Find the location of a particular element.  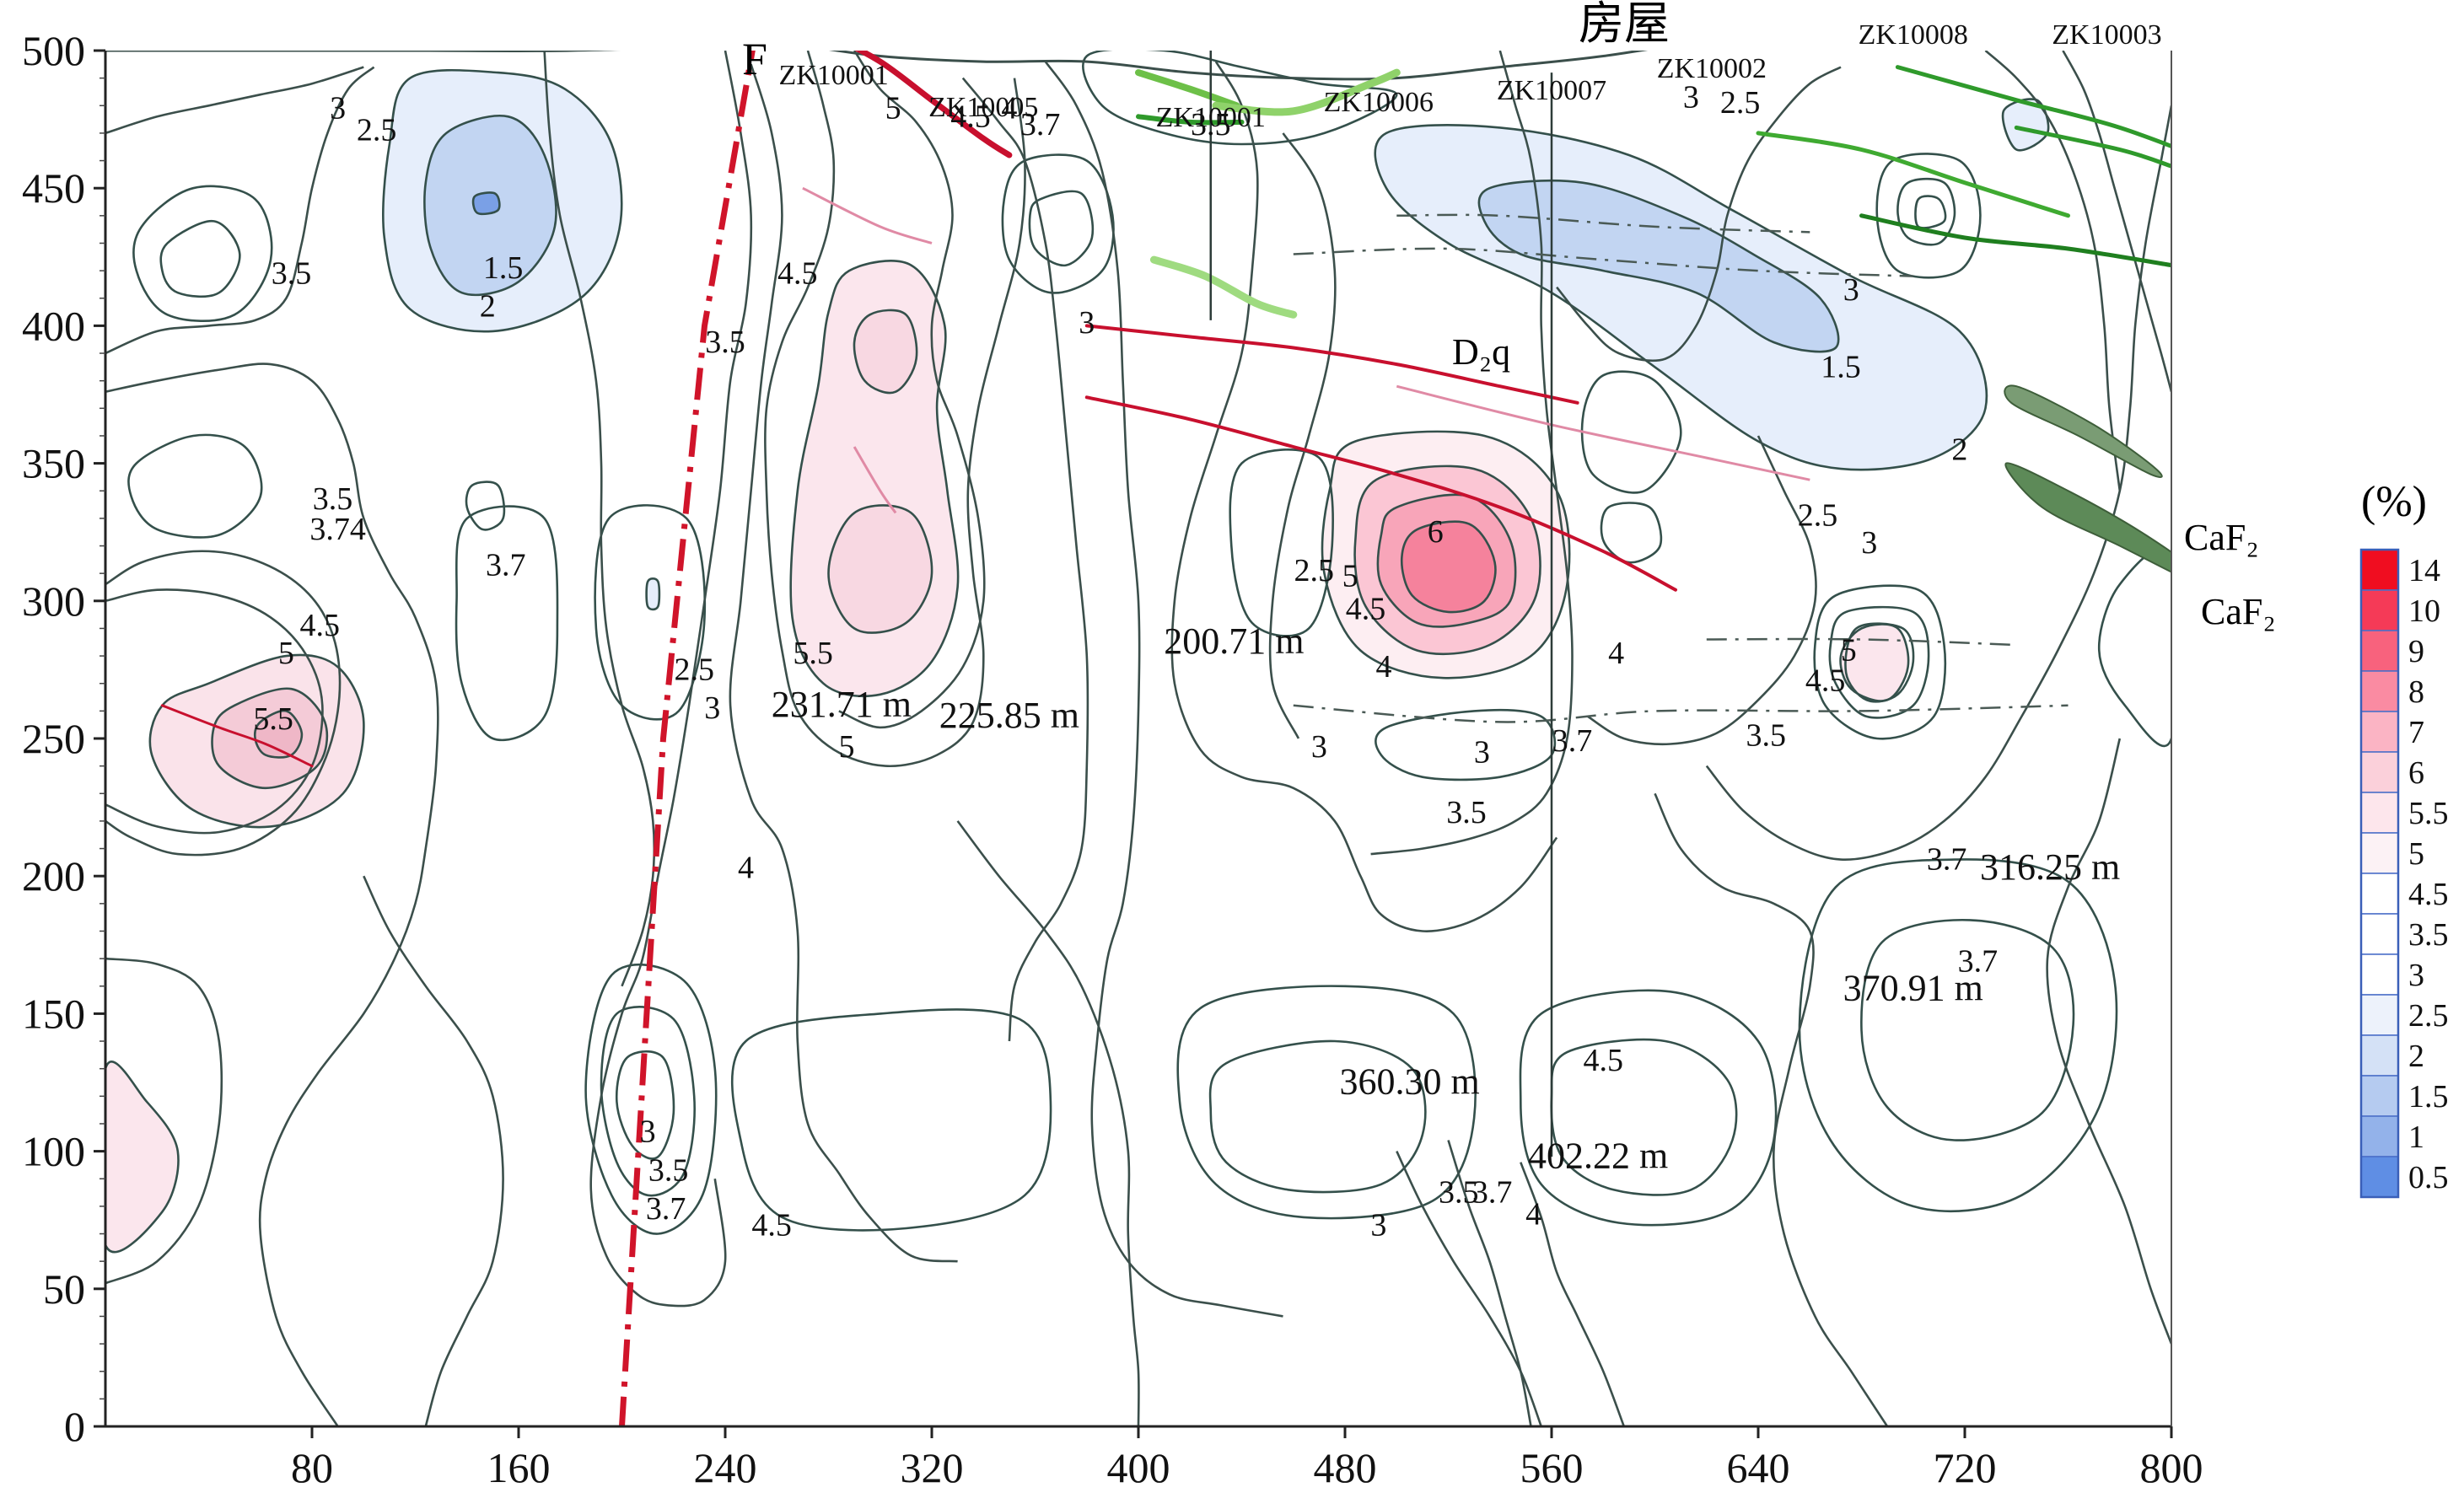

open-contour-3.5-15 is located at coordinates (272, 894).